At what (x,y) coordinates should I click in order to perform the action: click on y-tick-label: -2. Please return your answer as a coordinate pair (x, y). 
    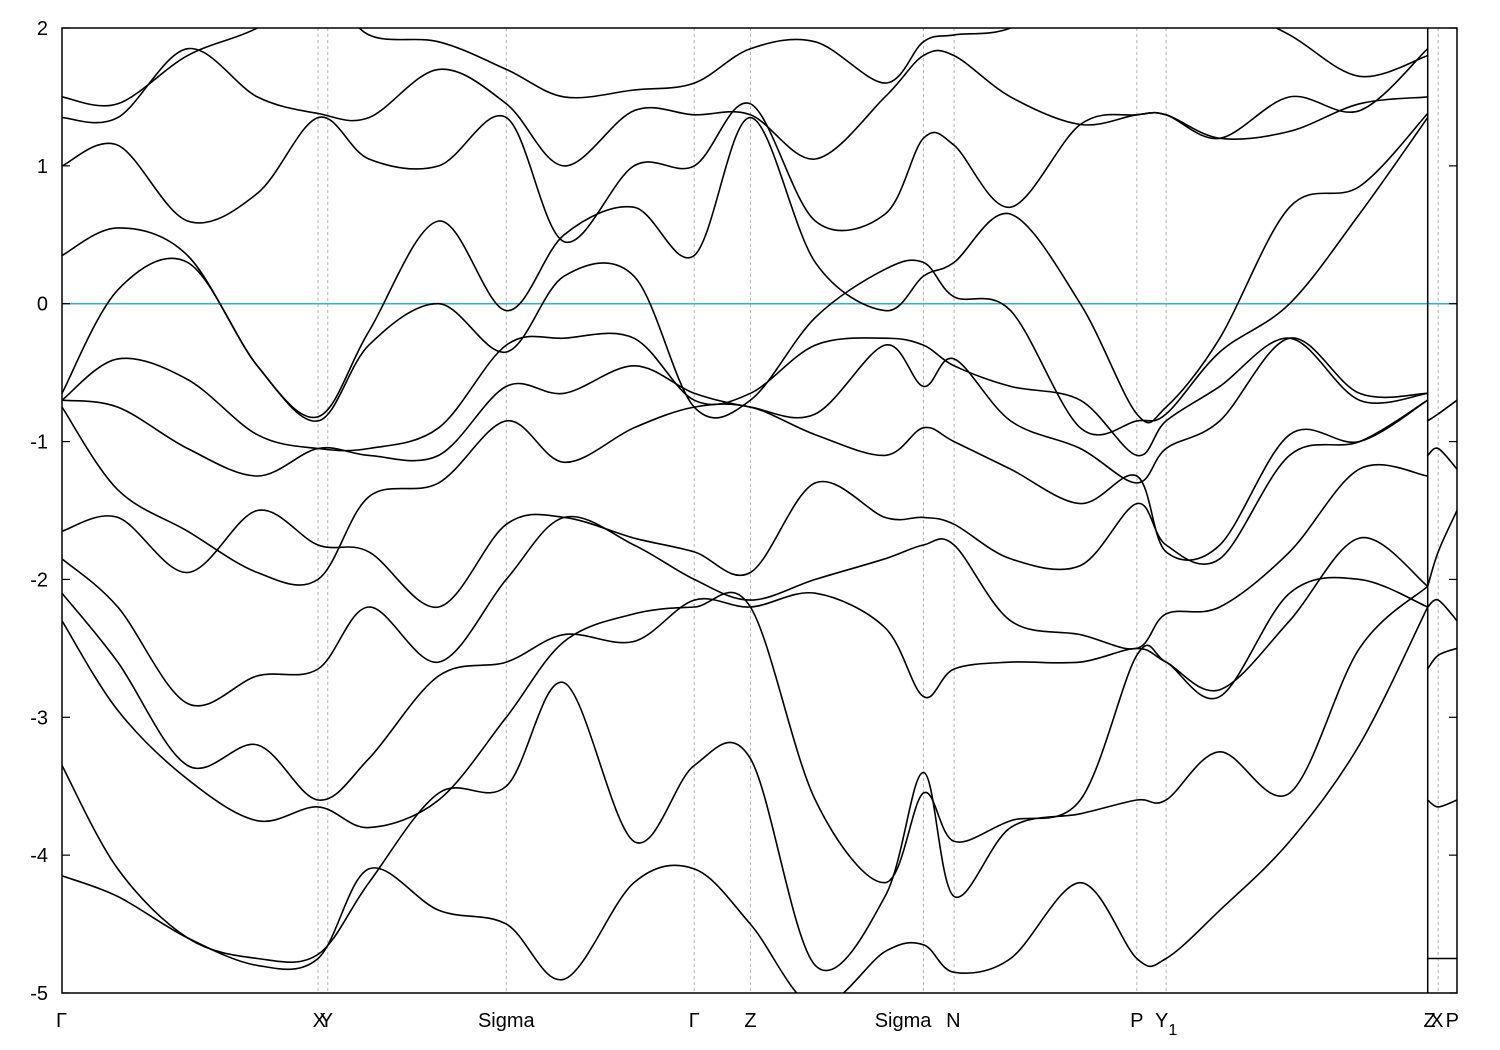
    Looking at the image, I should click on (39, 580).